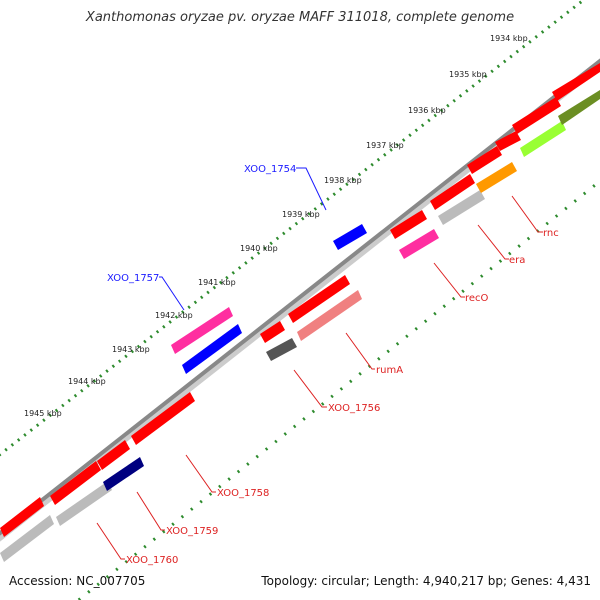 The image size is (600, 600). Describe the element at coordinates (217, 237) in the screenshot. I see `outer-gene-labels: XOO_1754 XOO_1757` at that location.